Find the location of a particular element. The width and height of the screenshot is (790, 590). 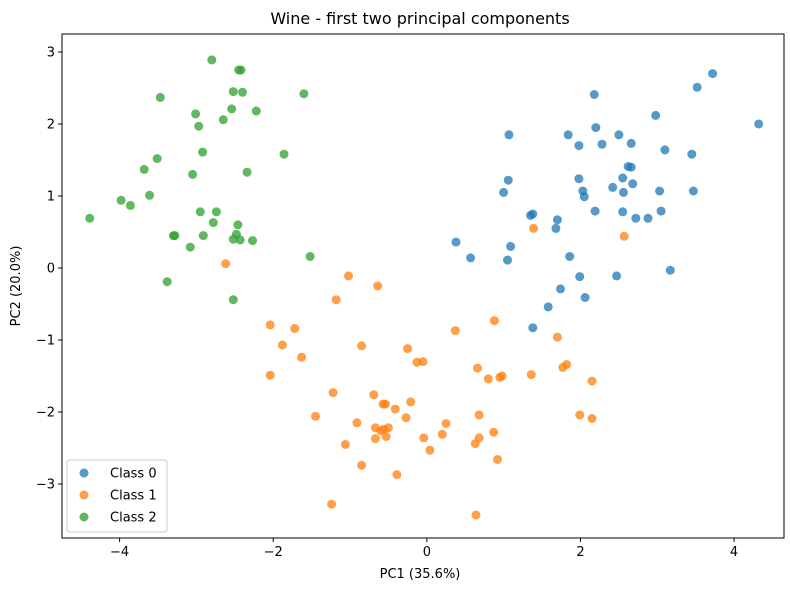

y-tick-label-4: 1 is located at coordinates (51, 197).